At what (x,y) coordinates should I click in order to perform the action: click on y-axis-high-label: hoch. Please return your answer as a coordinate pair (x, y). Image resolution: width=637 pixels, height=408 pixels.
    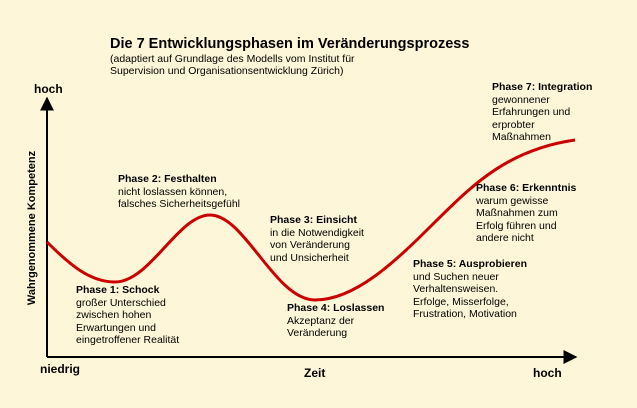
    Looking at the image, I should click on (48, 89).